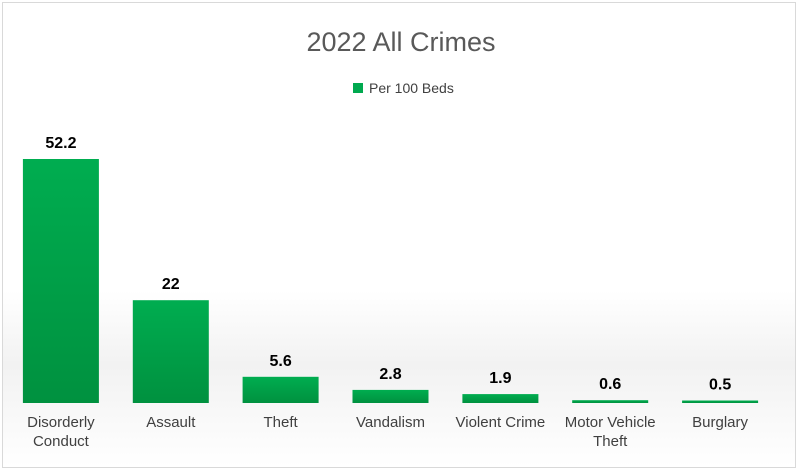 The image size is (800, 472). Describe the element at coordinates (390, 422) in the screenshot. I see `category-label: Vandalism` at that location.